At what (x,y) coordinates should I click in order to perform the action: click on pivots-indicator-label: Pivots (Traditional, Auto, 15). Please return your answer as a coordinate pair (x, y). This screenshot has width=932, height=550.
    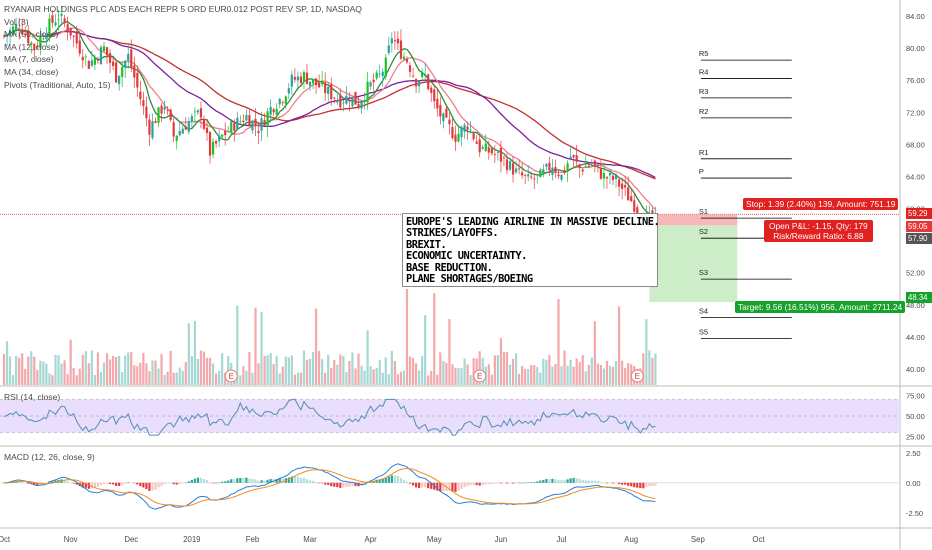
    Looking at the image, I should click on (57, 84).